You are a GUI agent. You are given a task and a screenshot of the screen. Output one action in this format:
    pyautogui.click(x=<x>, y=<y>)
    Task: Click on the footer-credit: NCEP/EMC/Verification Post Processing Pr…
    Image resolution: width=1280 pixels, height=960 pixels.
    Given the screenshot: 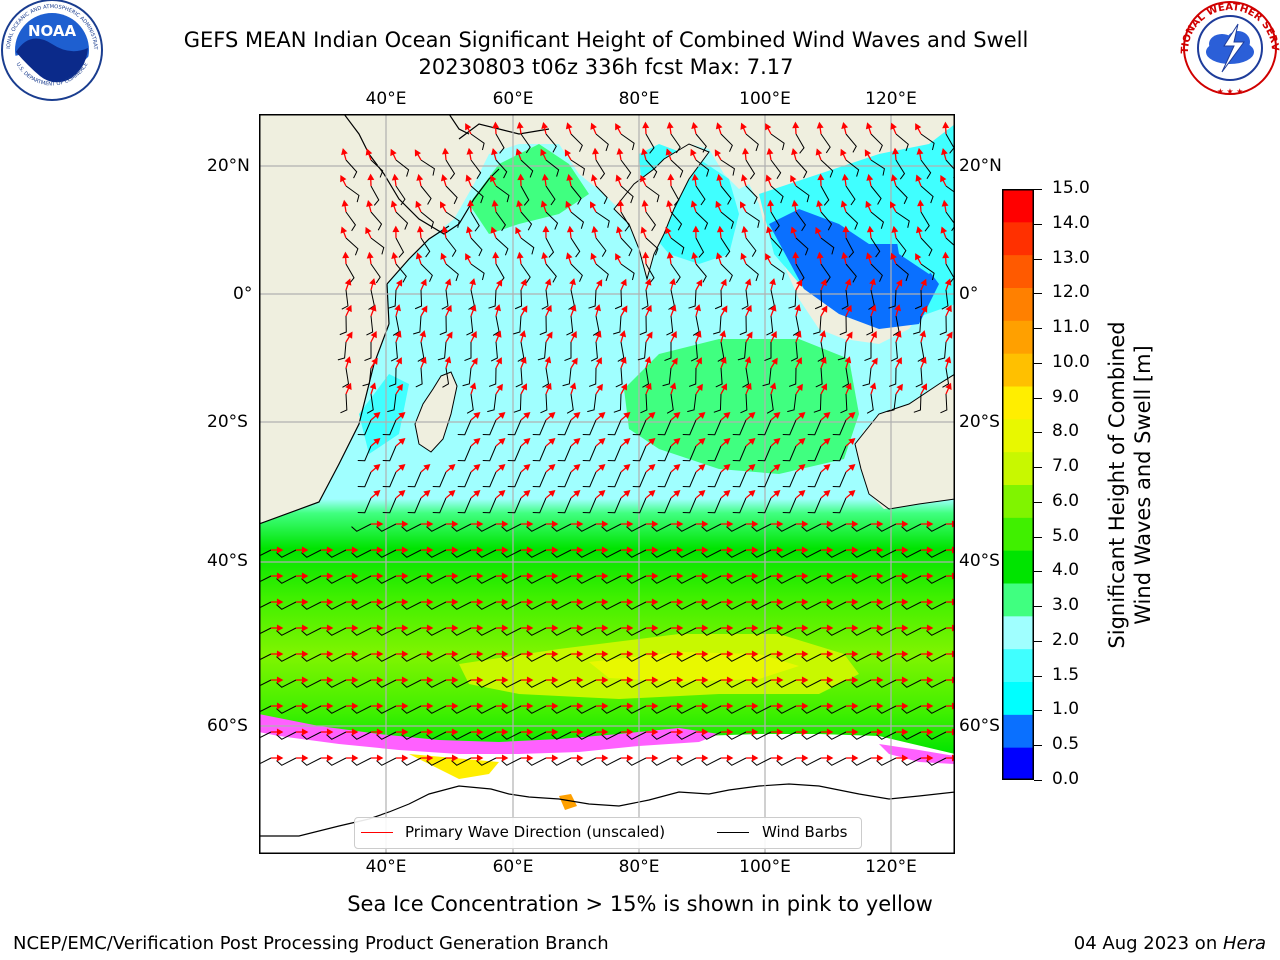 What is the action you would take?
    pyautogui.click(x=311, y=943)
    